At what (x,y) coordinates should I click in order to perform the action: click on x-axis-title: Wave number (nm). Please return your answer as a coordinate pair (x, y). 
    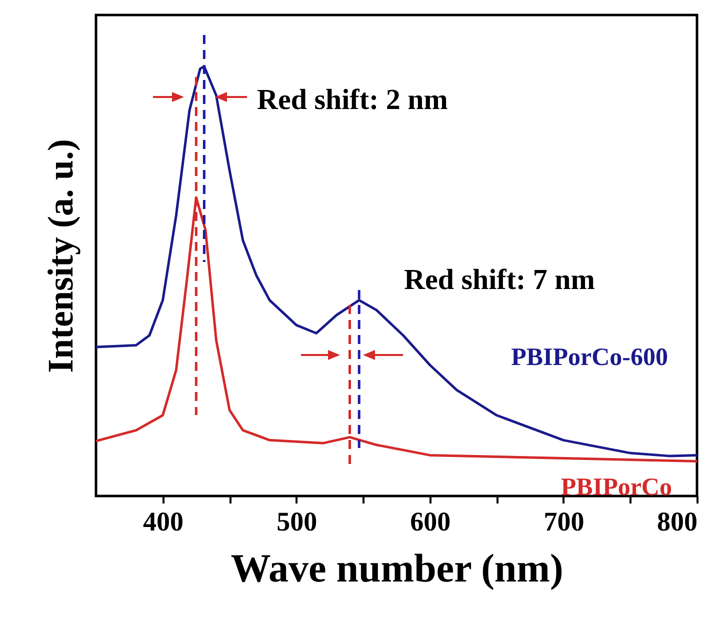
    Looking at the image, I should click on (397, 568).